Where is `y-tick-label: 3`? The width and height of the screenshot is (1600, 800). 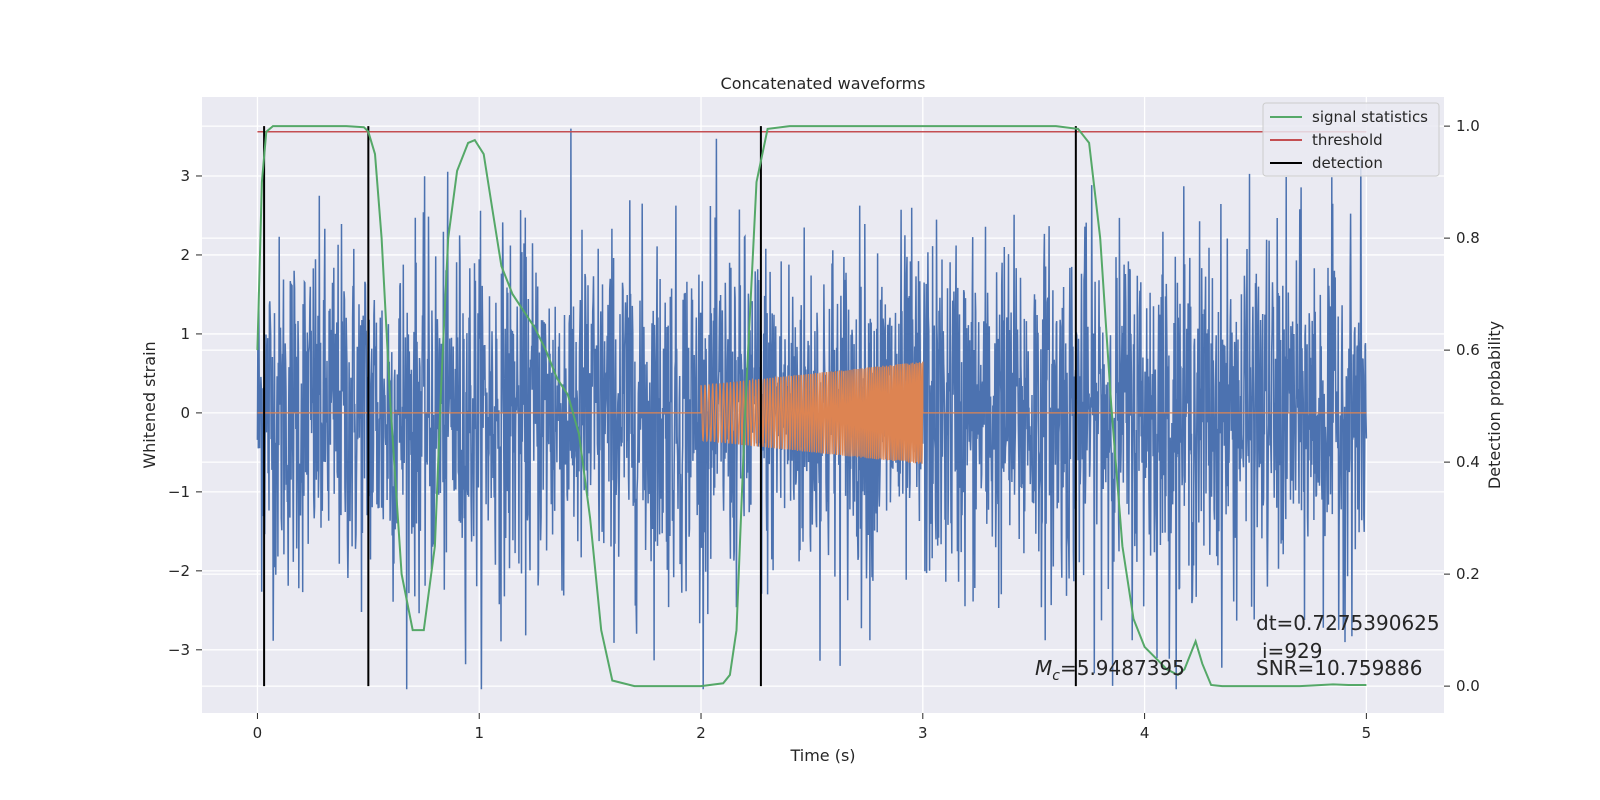 y-tick-label: 3 is located at coordinates (185, 176).